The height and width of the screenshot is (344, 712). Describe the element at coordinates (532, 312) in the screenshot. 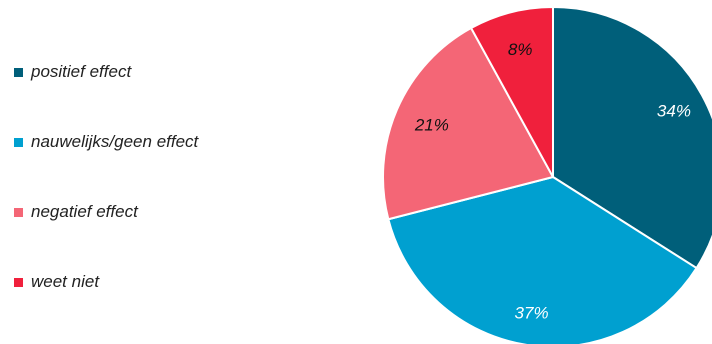

I see `pie-label-2: 37%` at that location.